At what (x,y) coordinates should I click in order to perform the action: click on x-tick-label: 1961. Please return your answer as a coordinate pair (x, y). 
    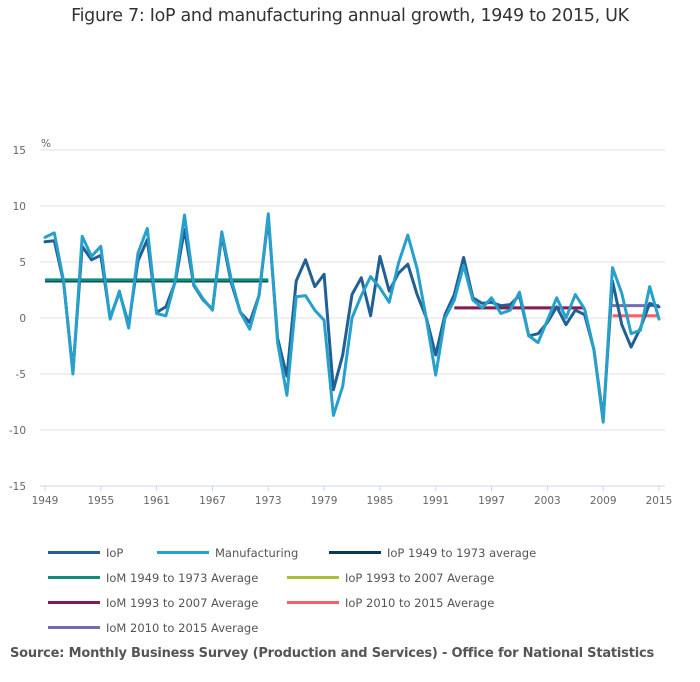
    Looking at the image, I should click on (156, 501).